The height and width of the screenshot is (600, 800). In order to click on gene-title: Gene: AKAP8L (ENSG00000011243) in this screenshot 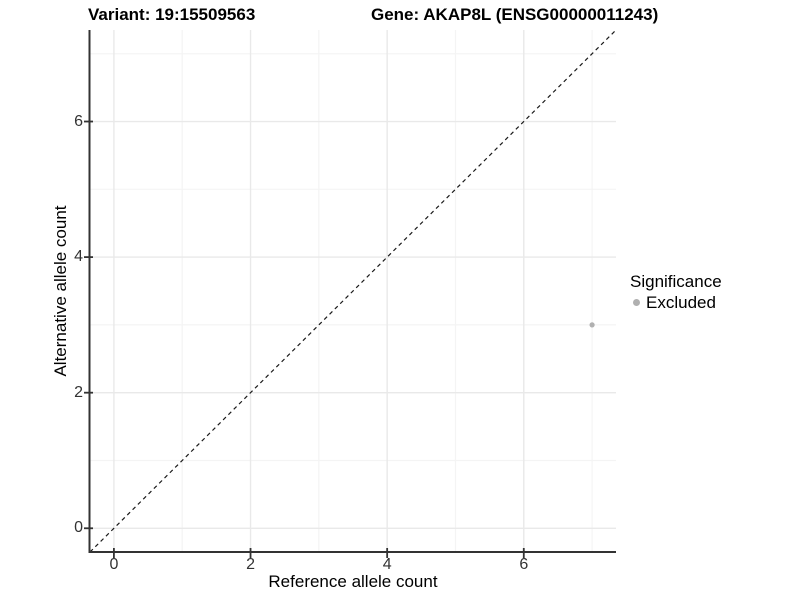, I will do `click(515, 14)`.